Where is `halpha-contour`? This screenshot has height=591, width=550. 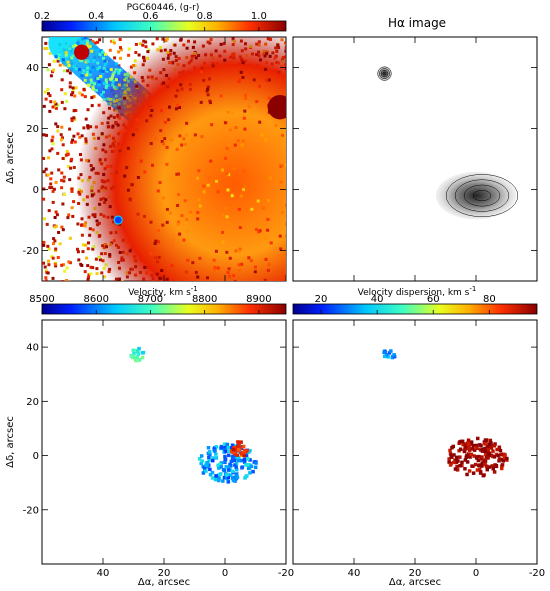
halpha-contour is located at coordinates (384, 73).